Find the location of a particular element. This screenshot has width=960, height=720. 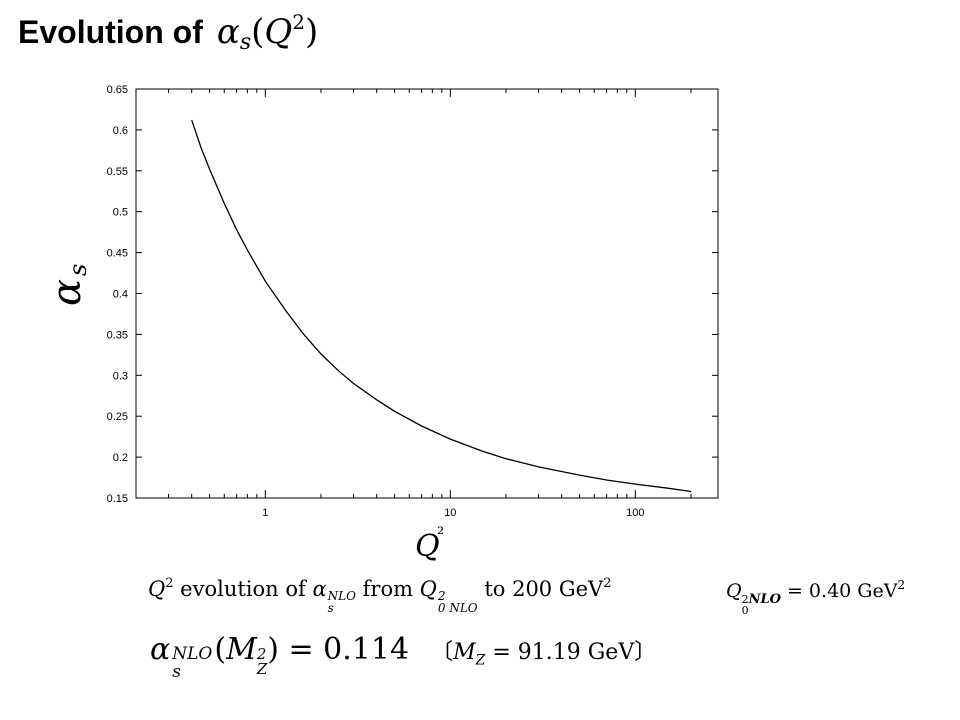

formula-alpha-sup: NLO is located at coordinates (192, 654).